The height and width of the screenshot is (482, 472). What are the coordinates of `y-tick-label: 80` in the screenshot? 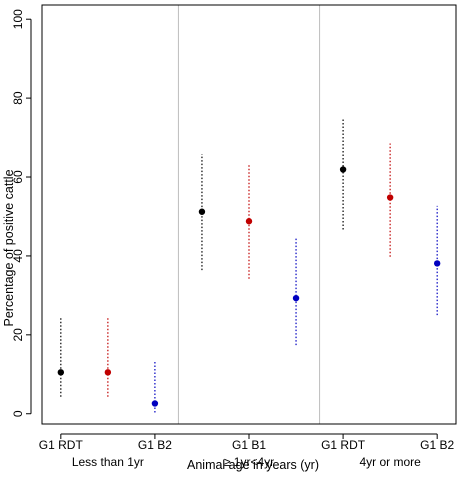 It's located at (18, 98).